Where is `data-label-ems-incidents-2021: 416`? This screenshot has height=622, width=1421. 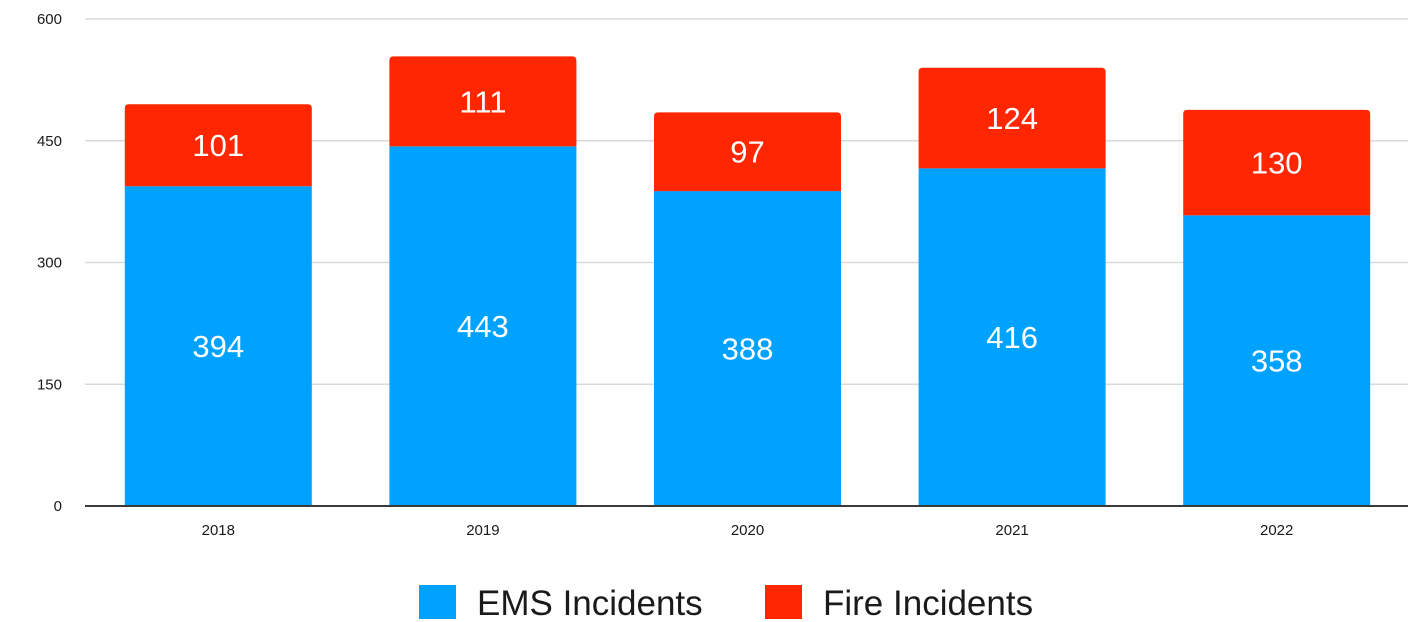
data-label-ems-incidents-2021: 416 is located at coordinates (1012, 337).